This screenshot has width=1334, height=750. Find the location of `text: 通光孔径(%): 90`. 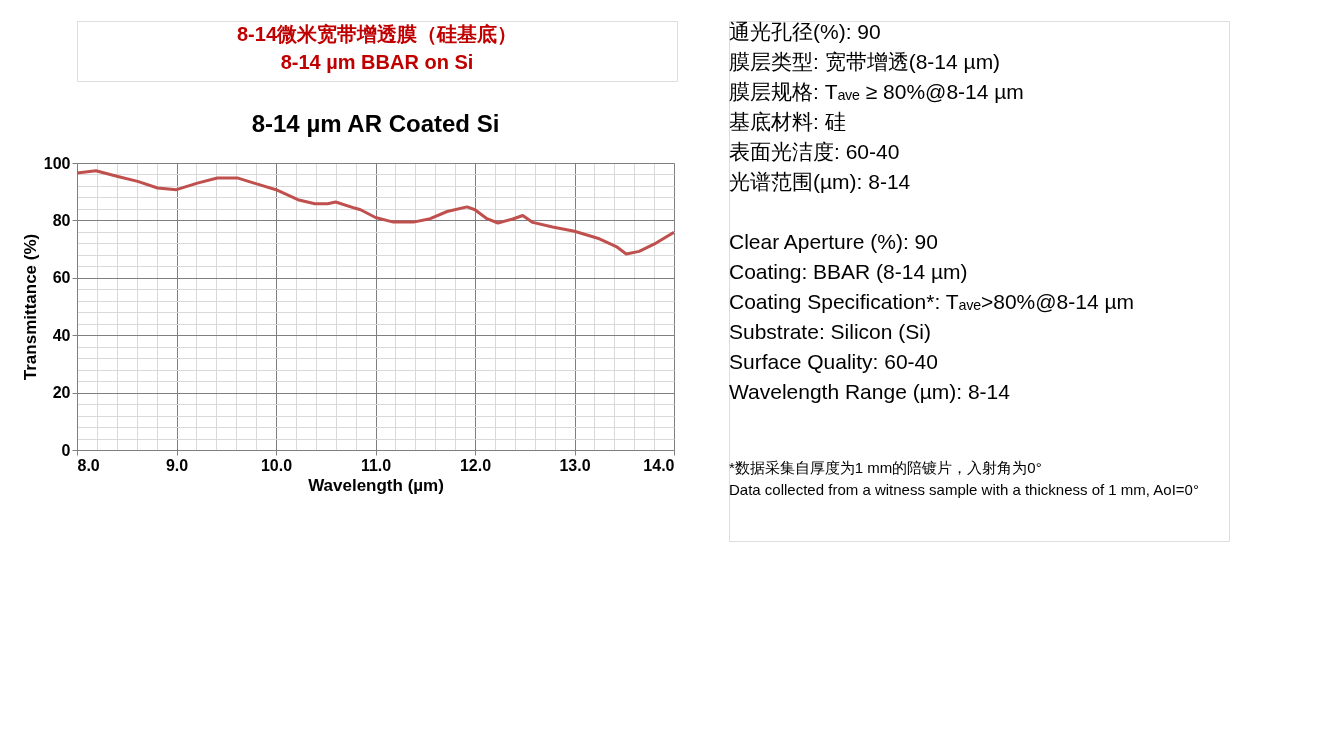

text: 通光孔径(%): 90 is located at coordinates (805, 31).